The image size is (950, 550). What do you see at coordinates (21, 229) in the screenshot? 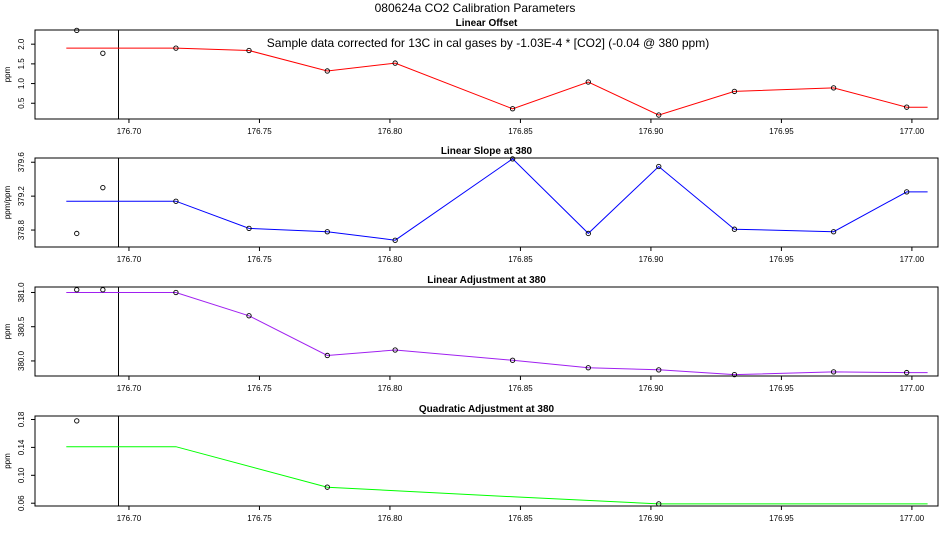
I see `y-tick-label: 378.8` at bounding box center [21, 229].